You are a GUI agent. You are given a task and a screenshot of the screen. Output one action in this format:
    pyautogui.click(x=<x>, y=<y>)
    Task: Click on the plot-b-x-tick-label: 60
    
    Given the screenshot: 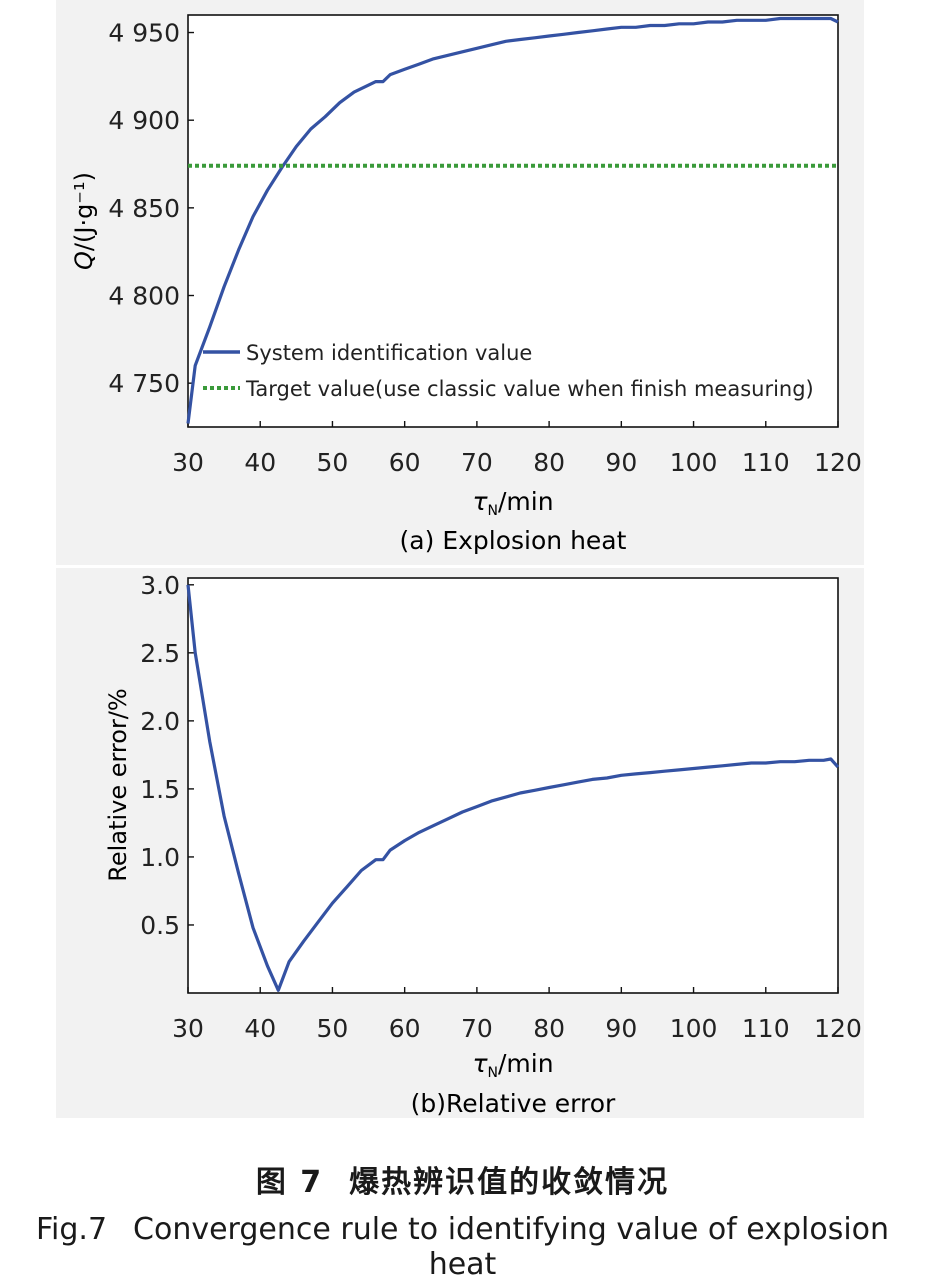 What is the action you would take?
    pyautogui.click(x=405, y=1028)
    